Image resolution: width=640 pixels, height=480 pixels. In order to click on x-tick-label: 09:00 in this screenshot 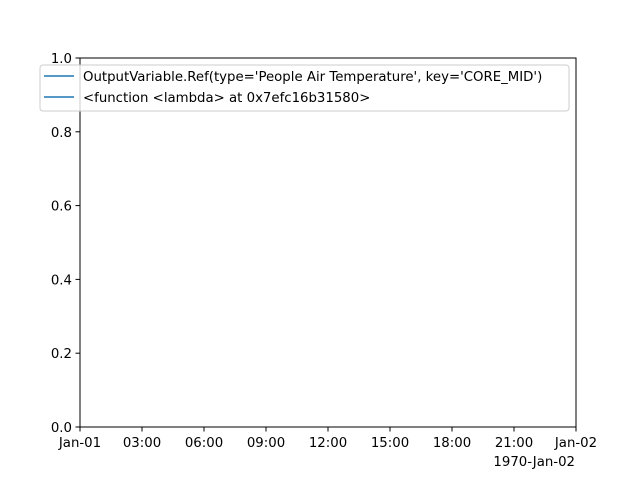, I will do `click(266, 443)`.